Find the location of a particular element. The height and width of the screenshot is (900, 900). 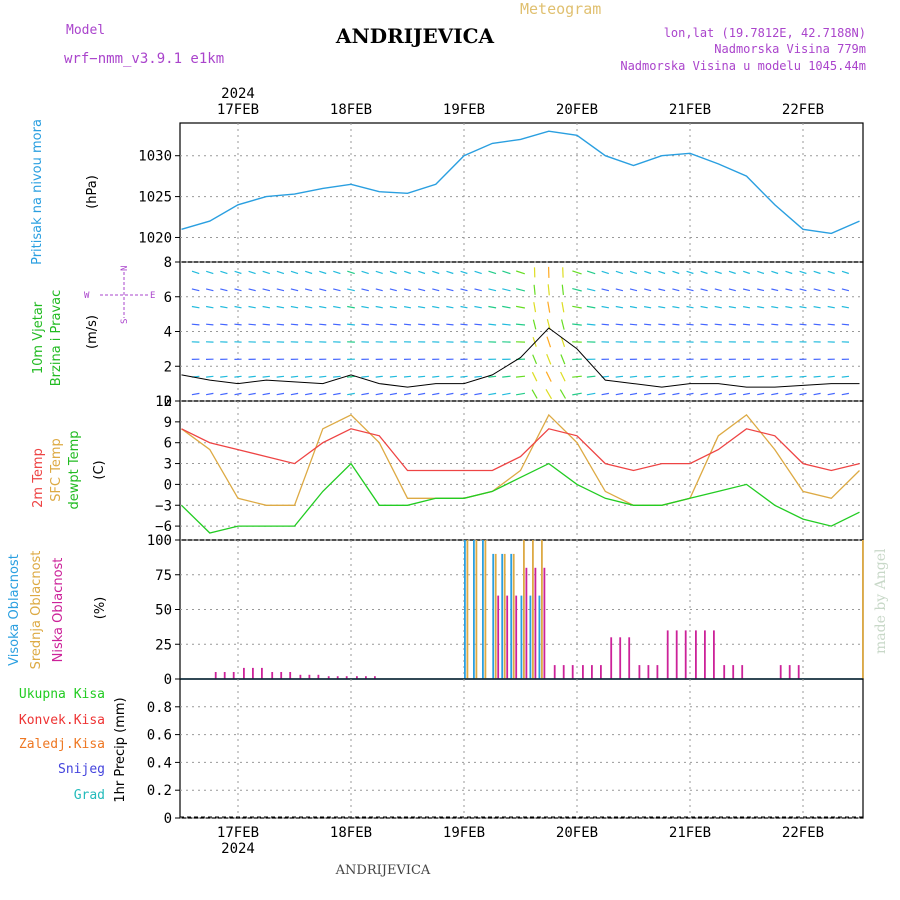

pressure-tick-label: 1020 is located at coordinates (155, 238).